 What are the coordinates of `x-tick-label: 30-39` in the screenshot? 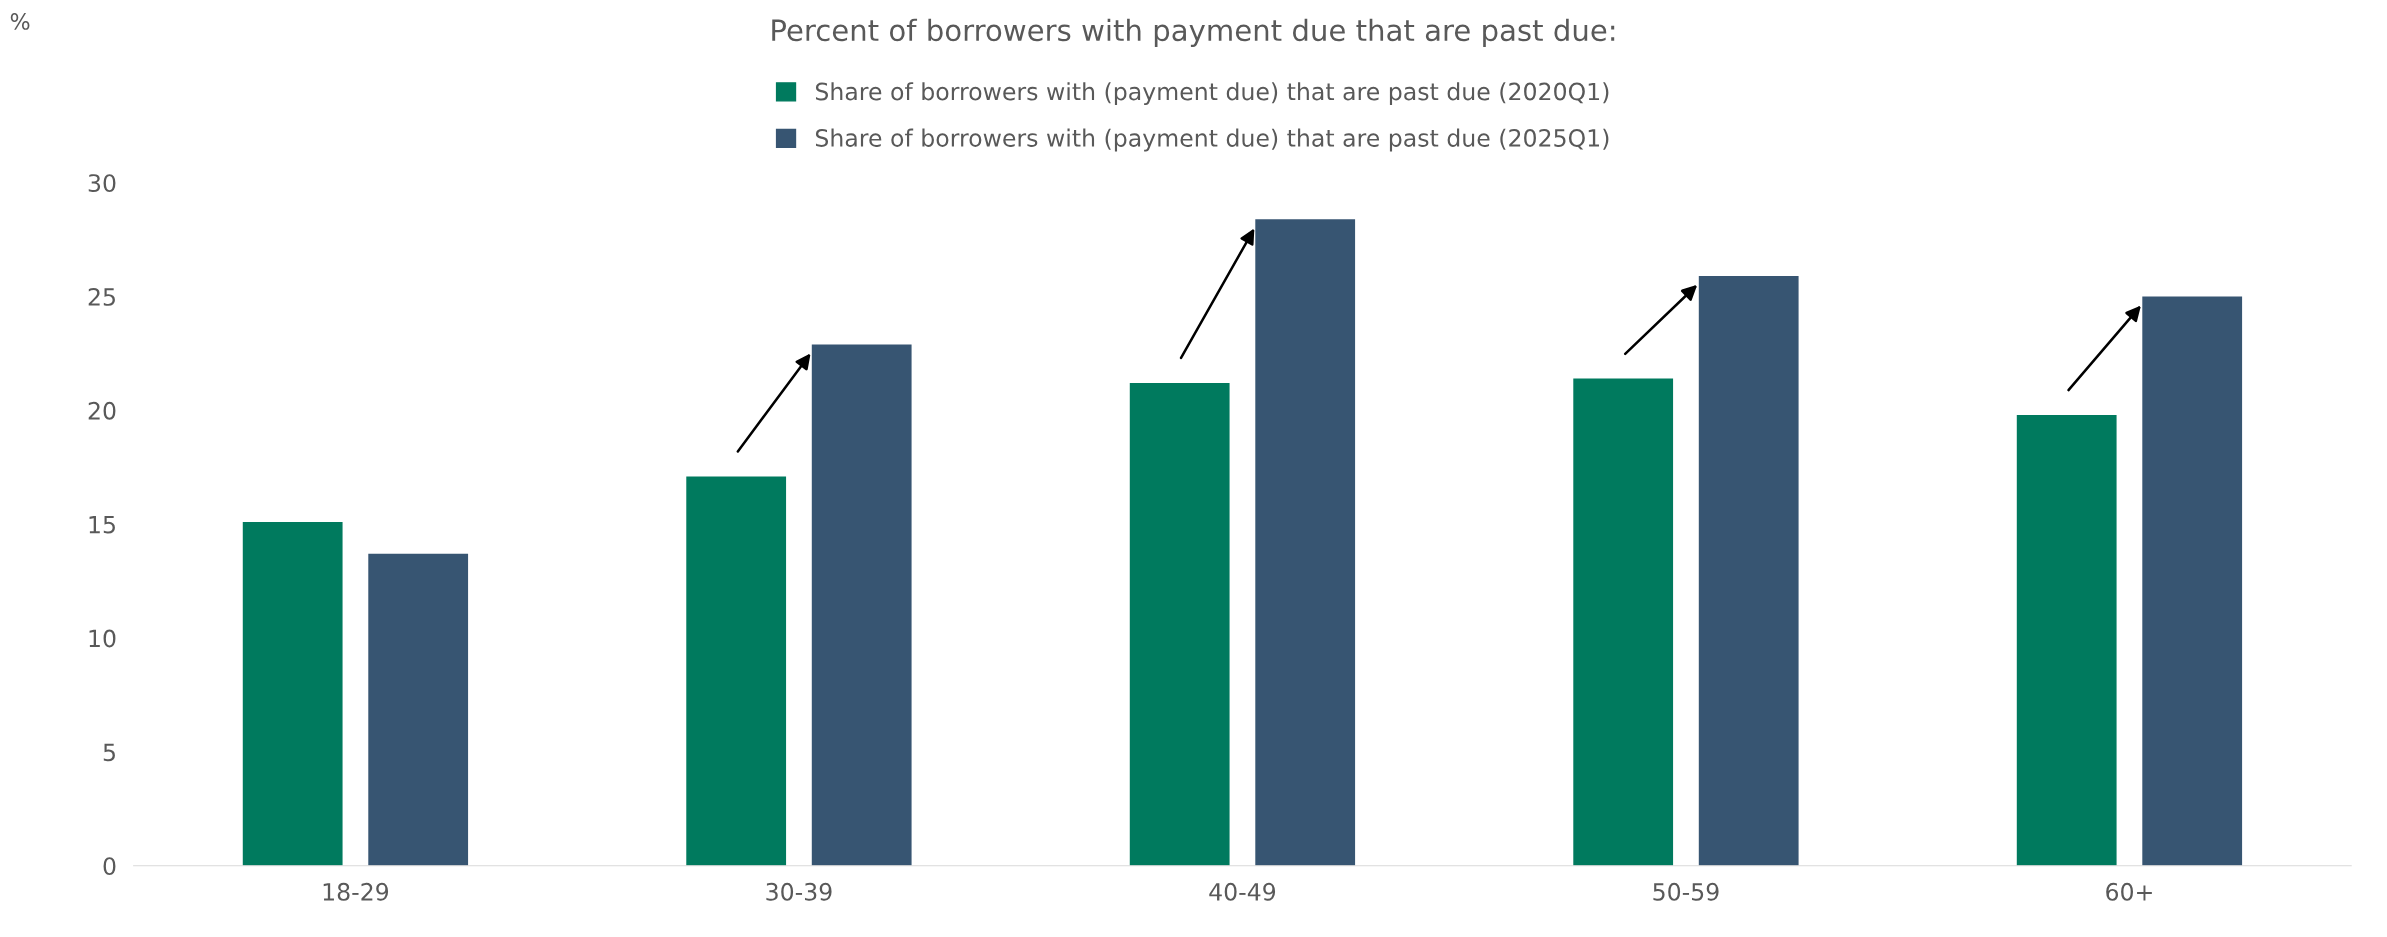 It's located at (799, 891).